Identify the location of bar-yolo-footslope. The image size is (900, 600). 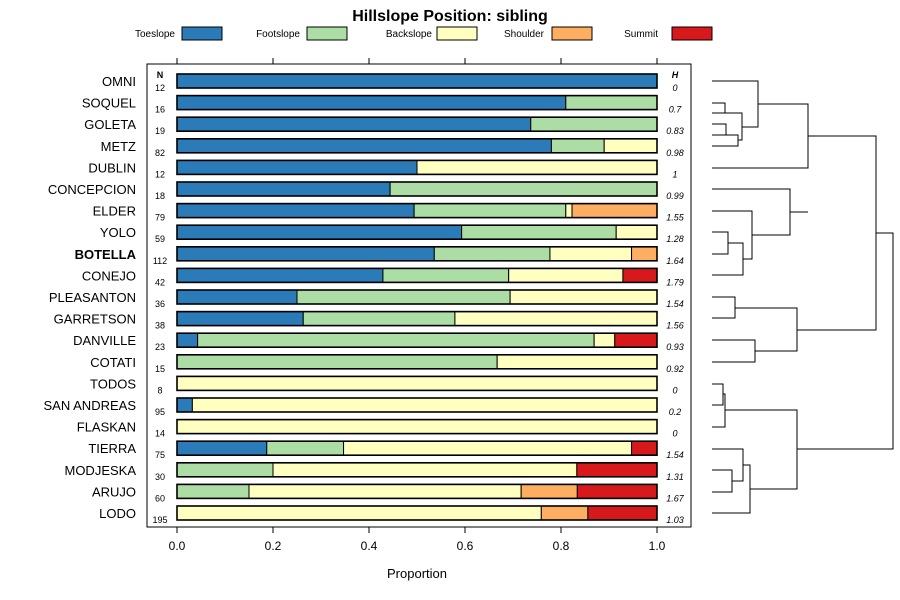
(539, 232).